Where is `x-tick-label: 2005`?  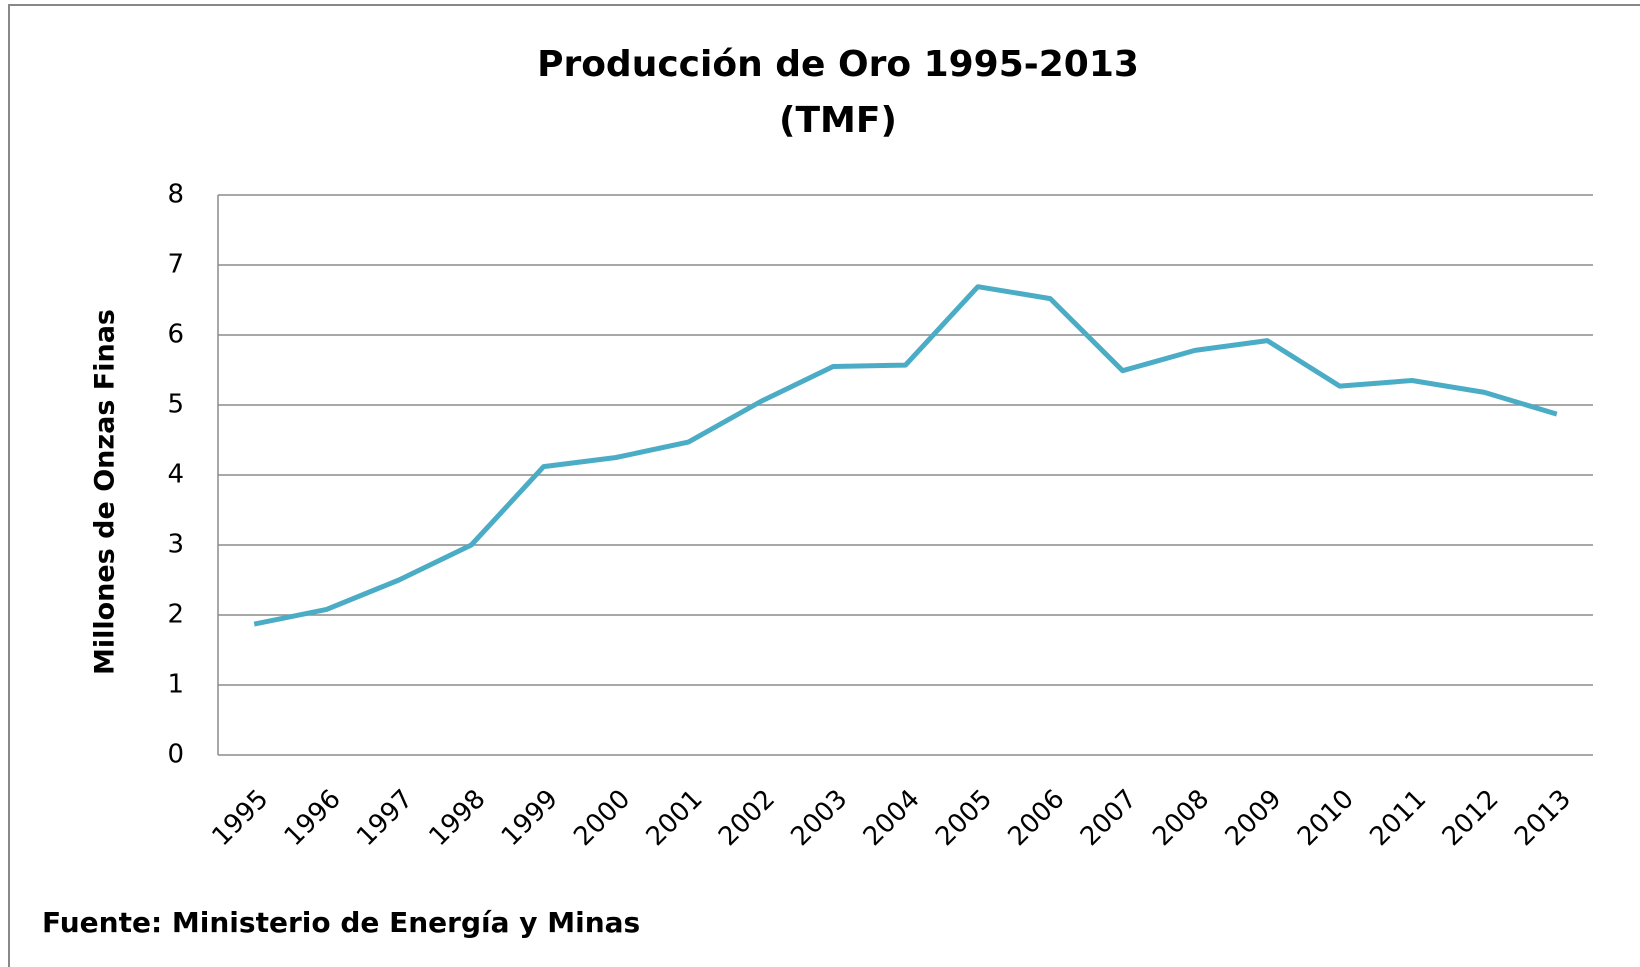 x-tick-label: 2005 is located at coordinates (964, 818).